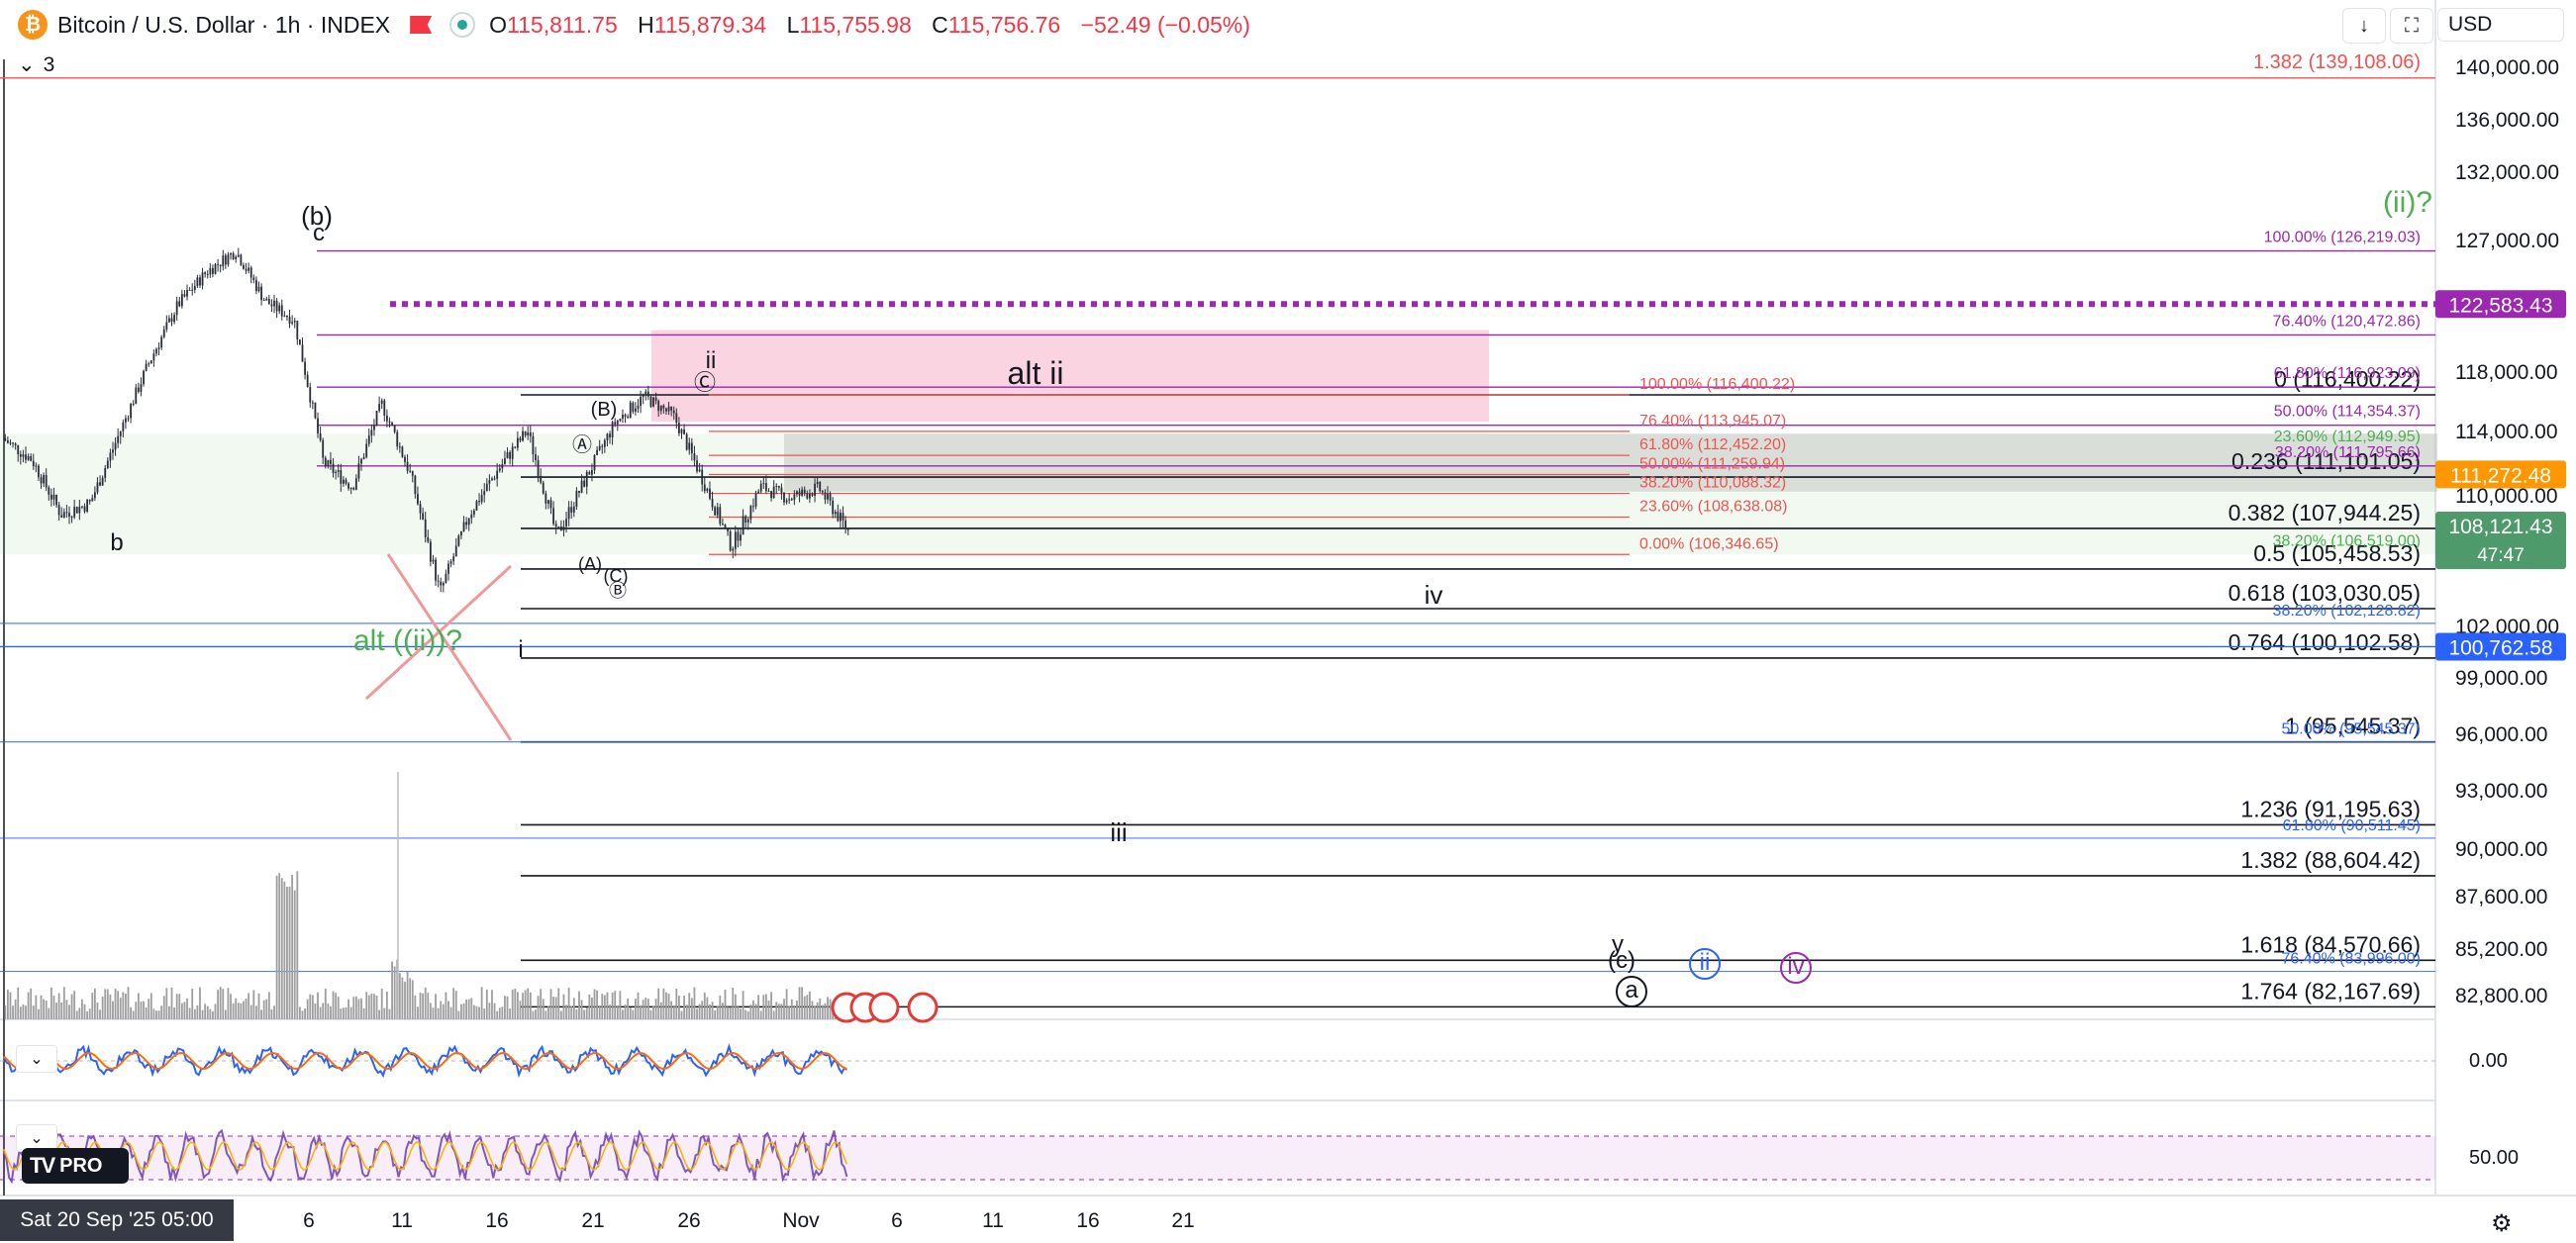 The height and width of the screenshot is (1243, 2576). What do you see at coordinates (33, 25) in the screenshot?
I see `bitcoin-icon: ₿` at bounding box center [33, 25].